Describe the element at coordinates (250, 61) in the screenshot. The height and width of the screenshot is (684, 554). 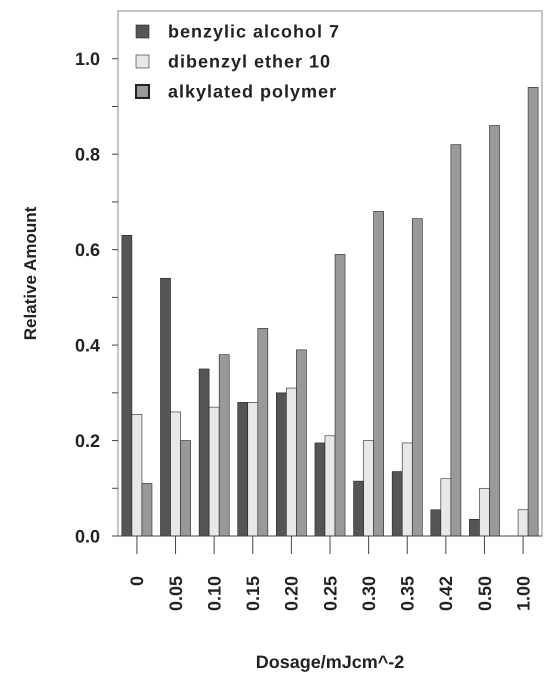
I see `legend-label: dibenzyl ether 10` at that location.